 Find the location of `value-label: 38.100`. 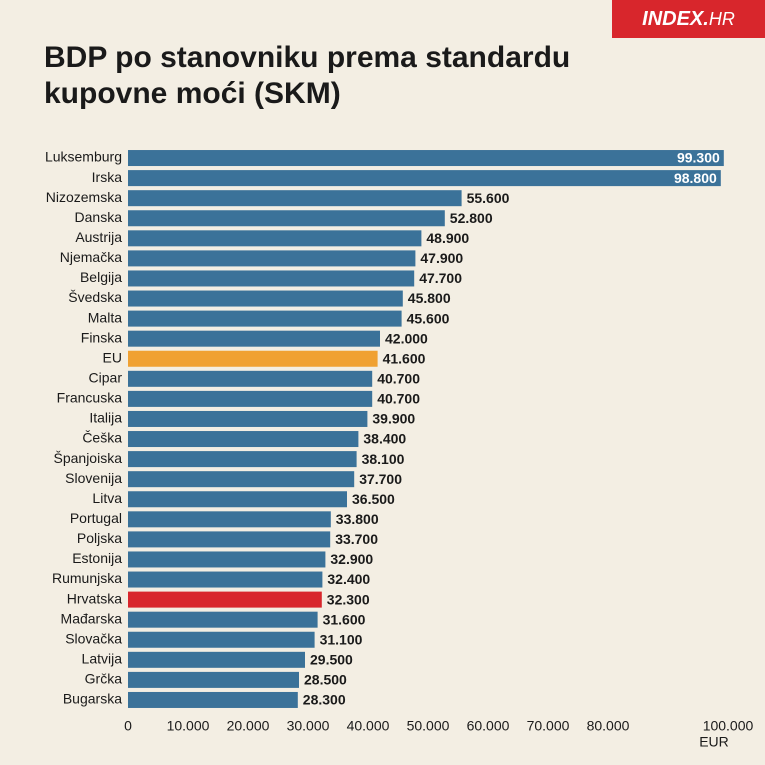

value-label: 38.100 is located at coordinates (383, 459).